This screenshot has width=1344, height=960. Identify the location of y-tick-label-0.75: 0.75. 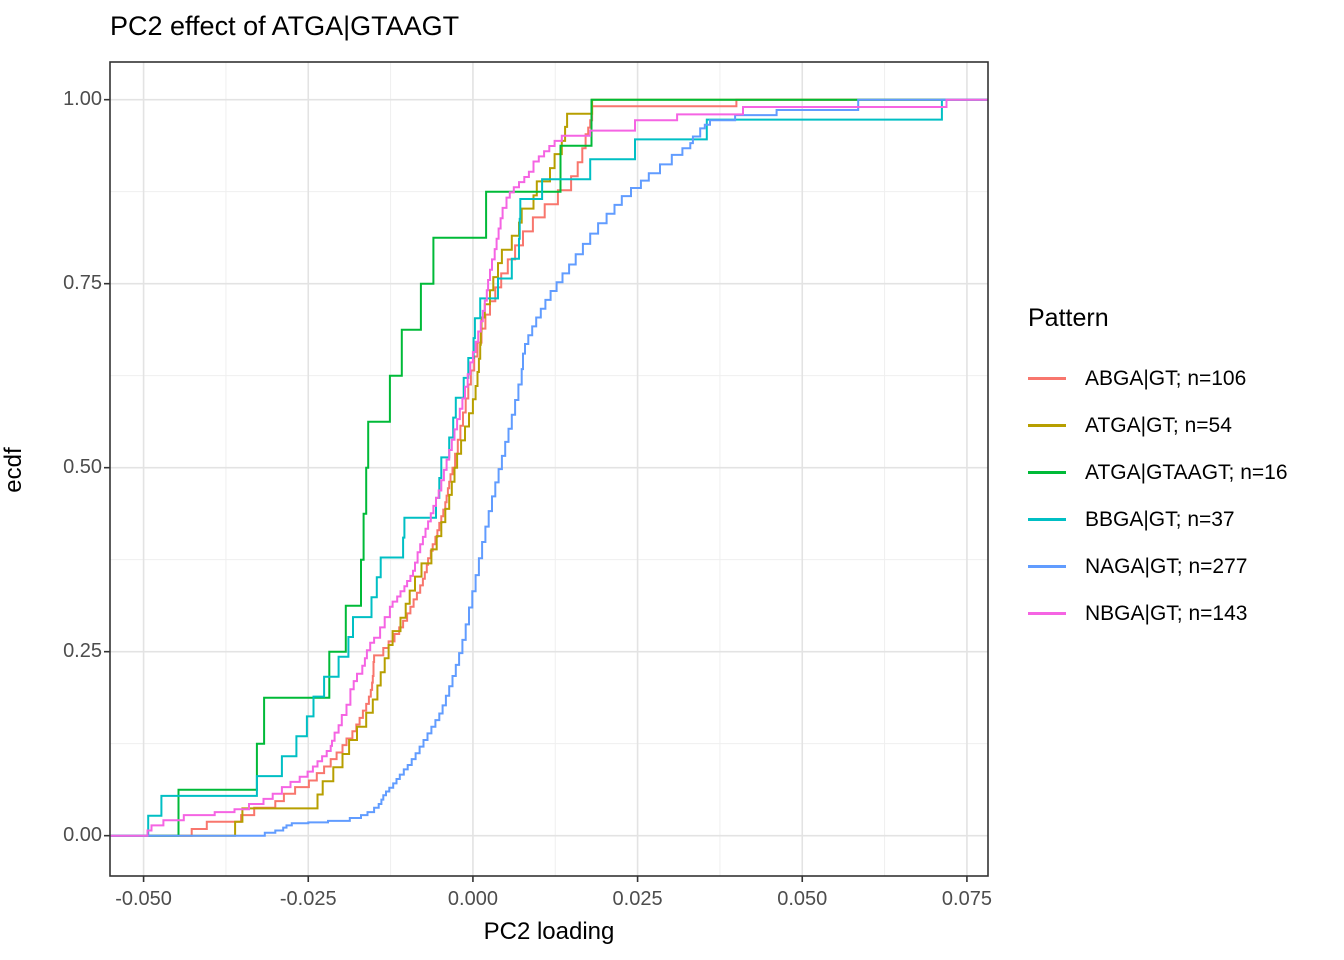
(82, 282).